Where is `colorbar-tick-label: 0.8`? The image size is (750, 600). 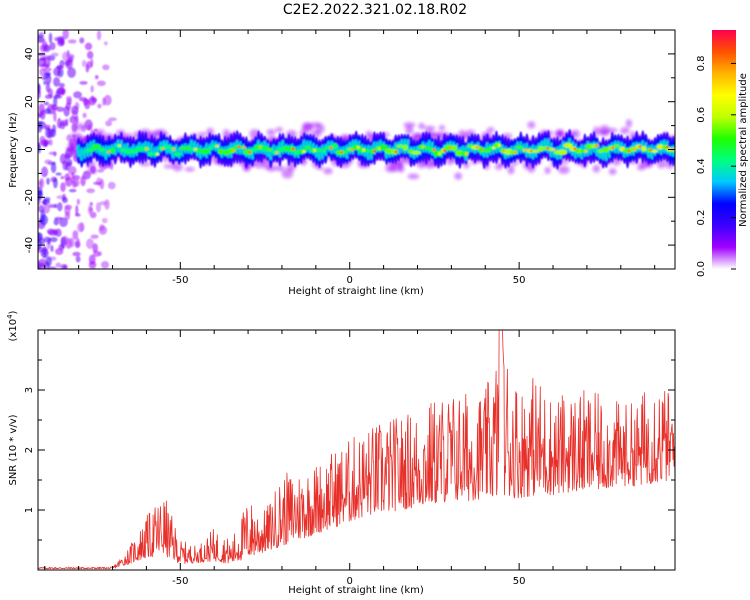
colorbar-tick-label: 0.8 is located at coordinates (701, 63).